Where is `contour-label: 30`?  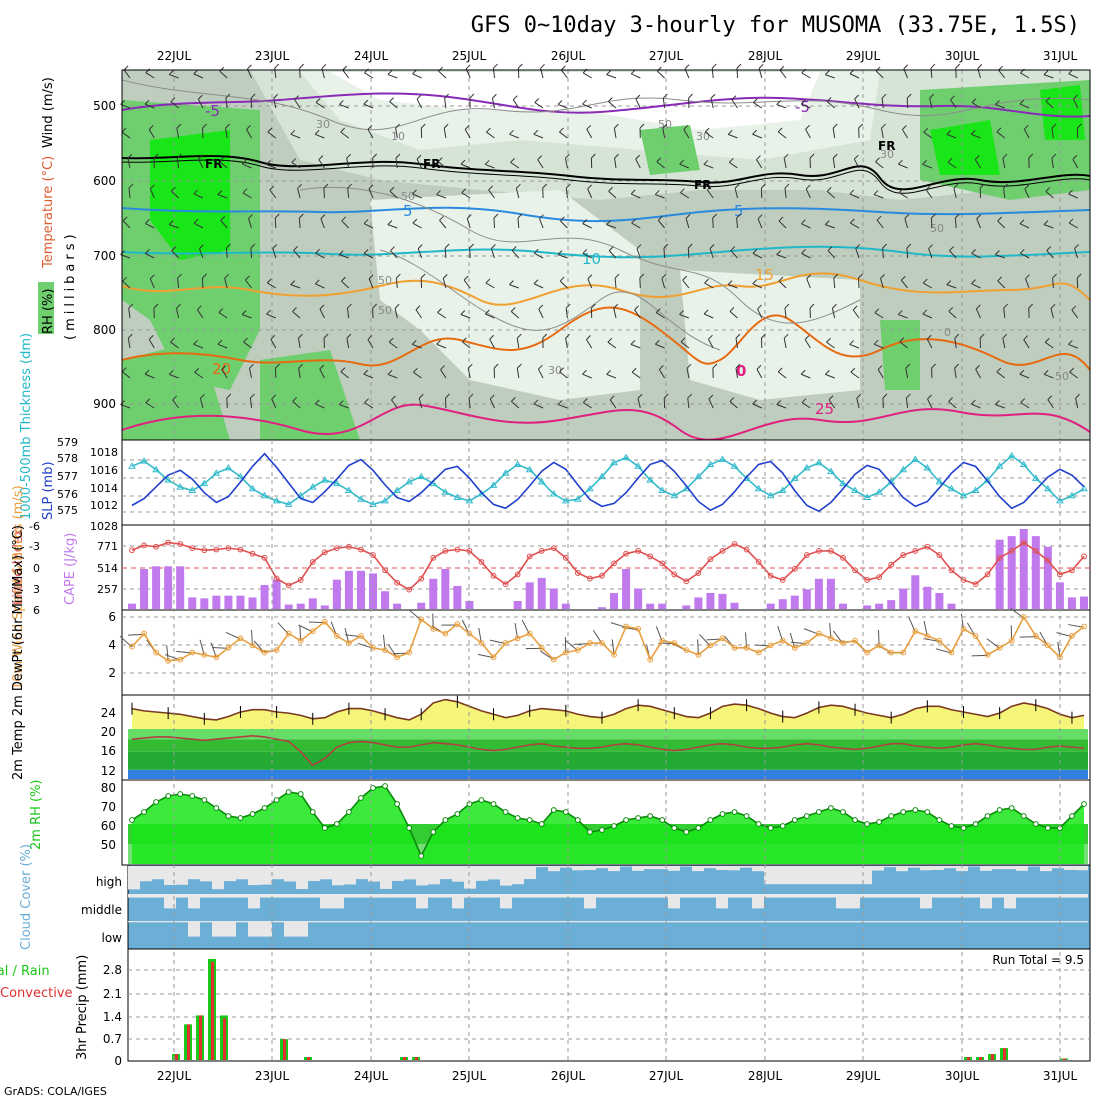
contour-label: 30 is located at coordinates (887, 154).